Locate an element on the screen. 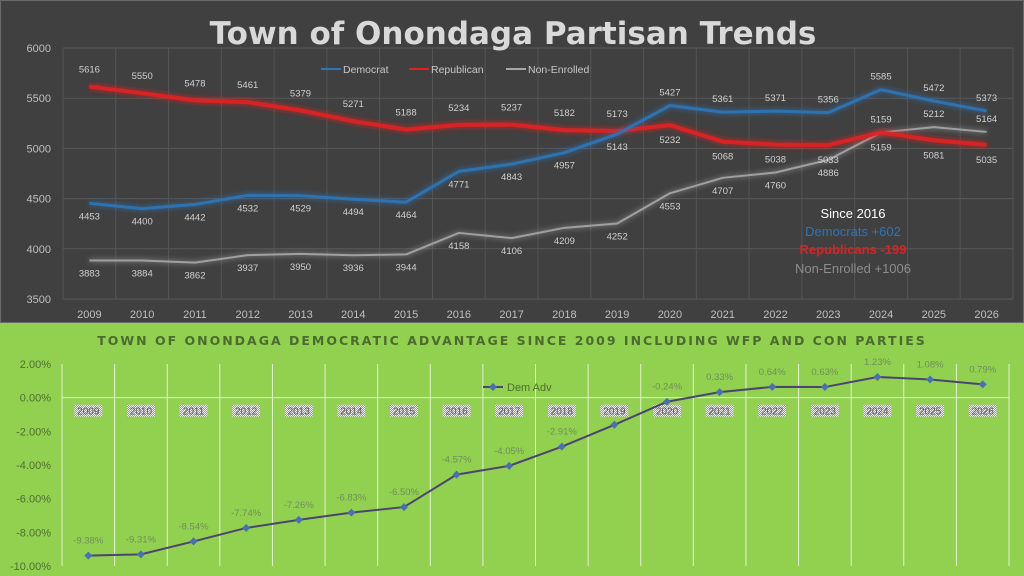  data-label-non-enrolled: 4886 is located at coordinates (828, 173).